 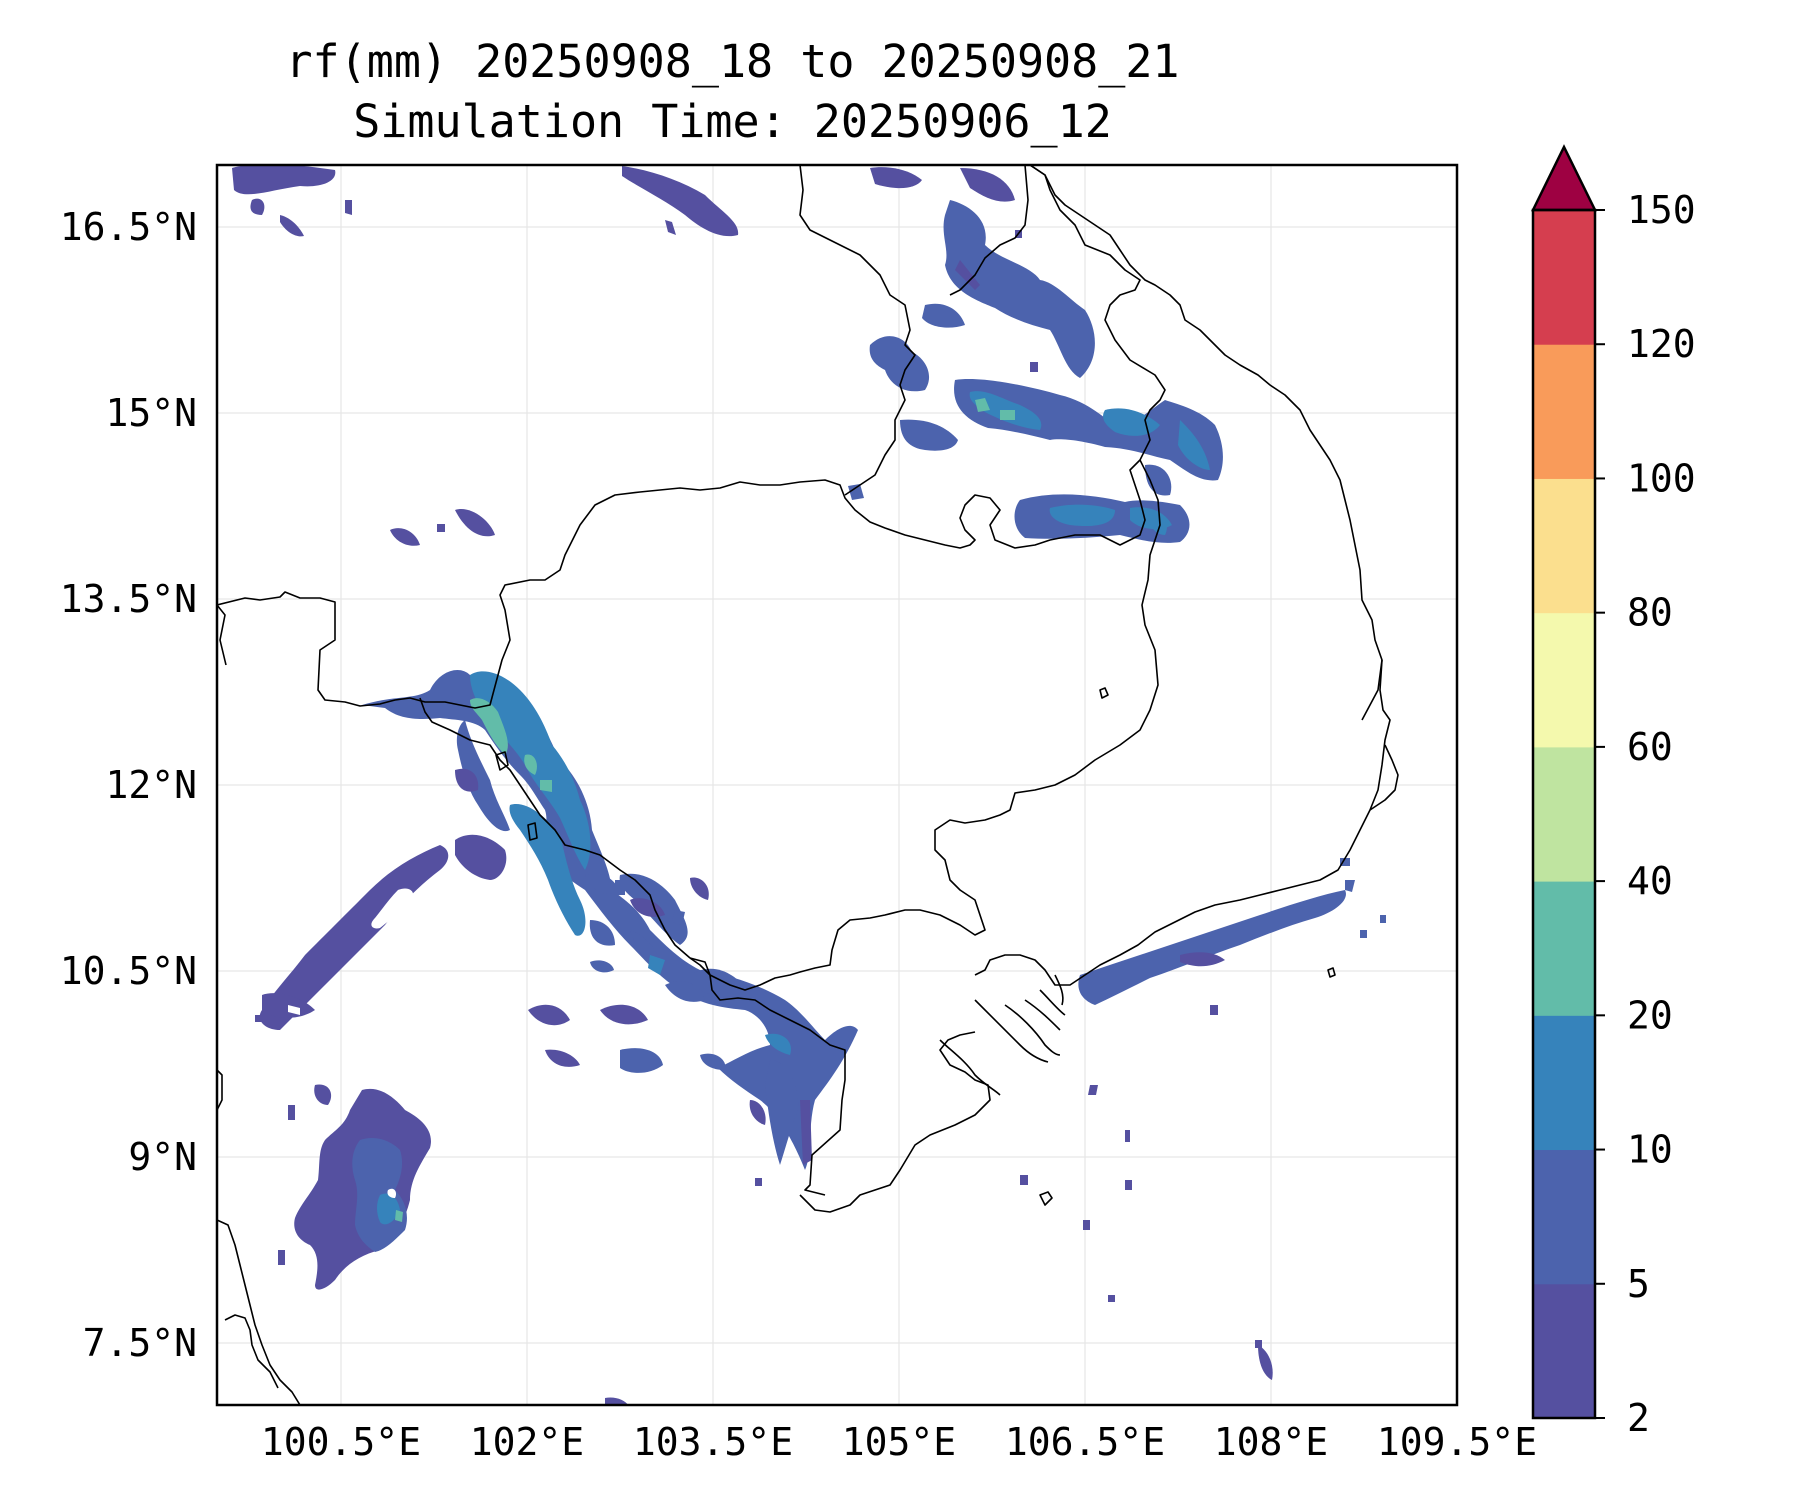 I want to click on colorbar-tick-label: 150, so click(x=1661, y=210).